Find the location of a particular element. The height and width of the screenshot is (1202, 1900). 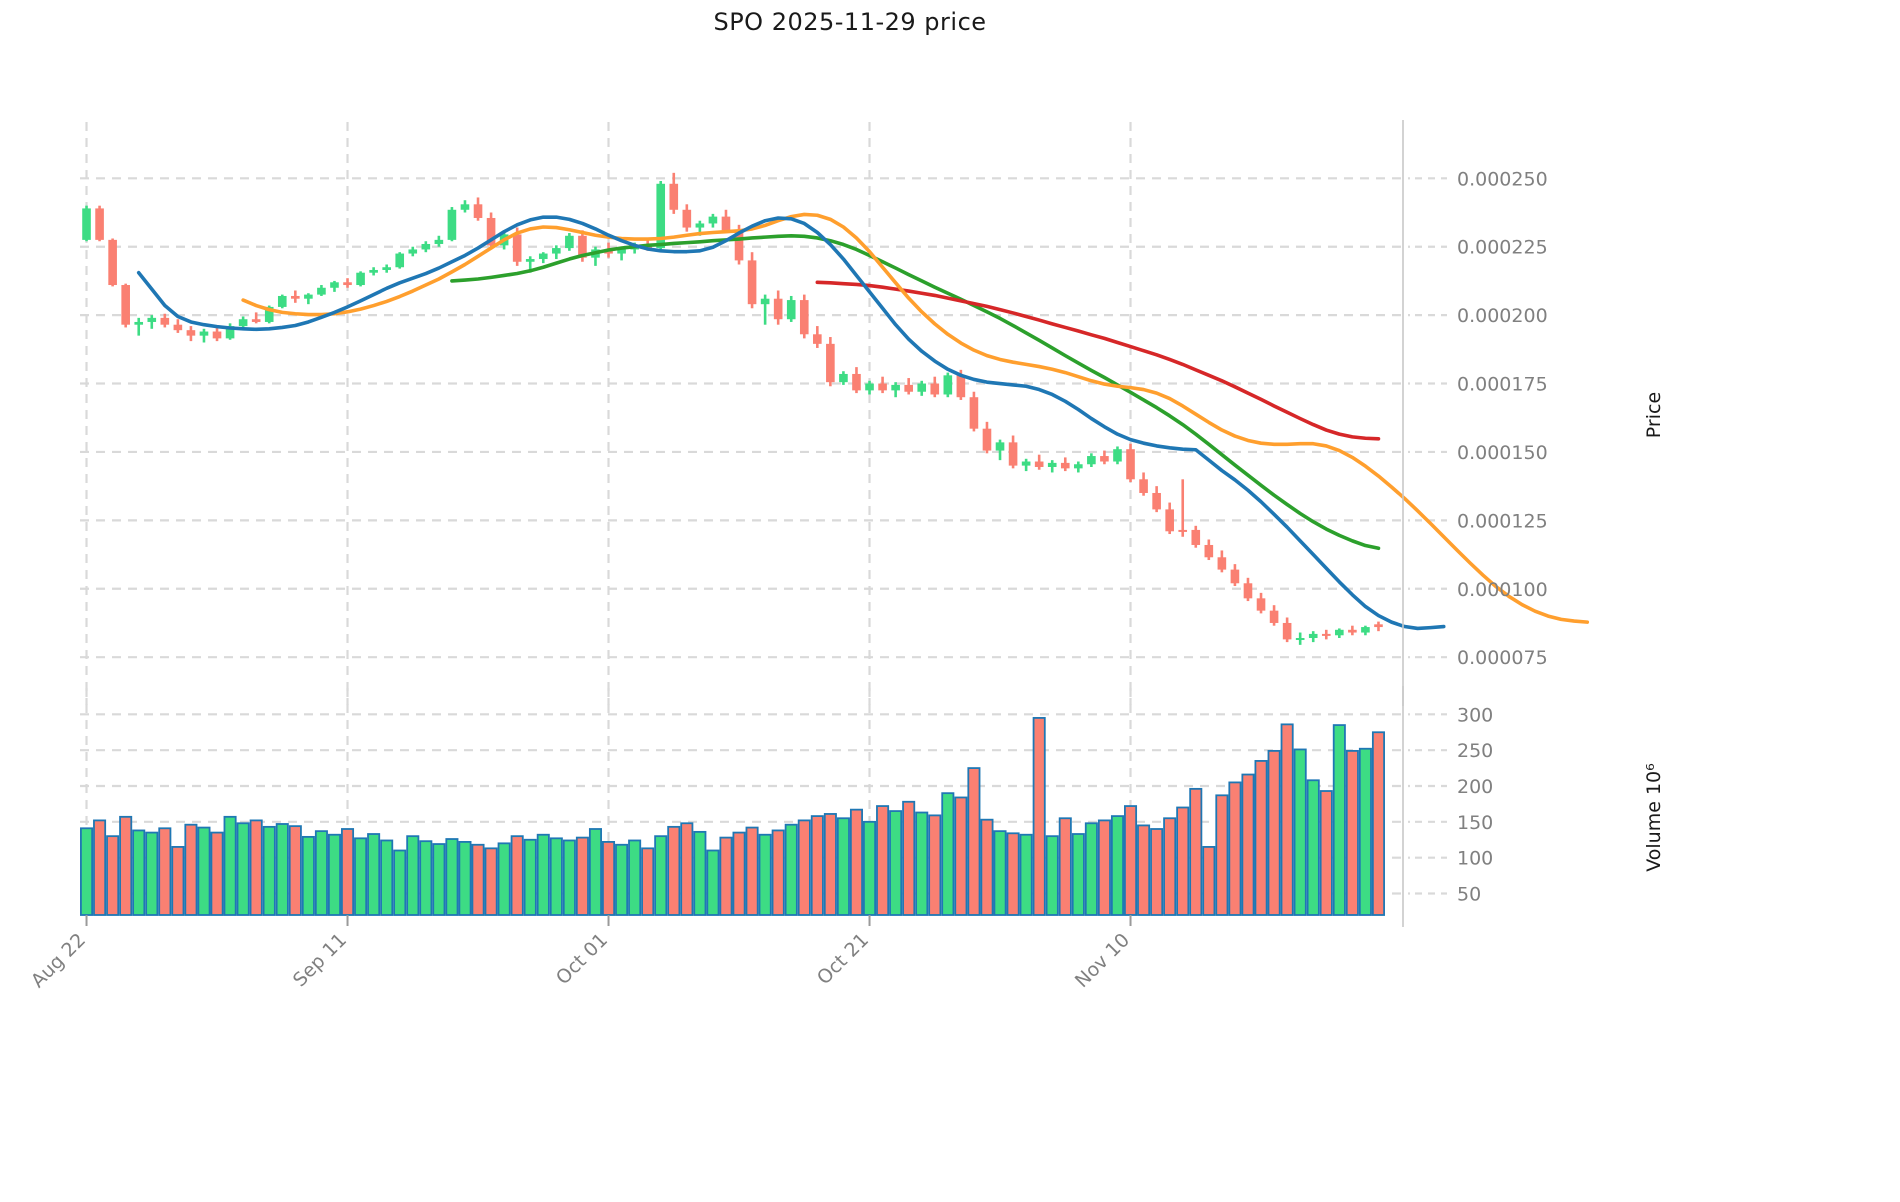

ma-extra-long-line is located at coordinates (1098, 360).